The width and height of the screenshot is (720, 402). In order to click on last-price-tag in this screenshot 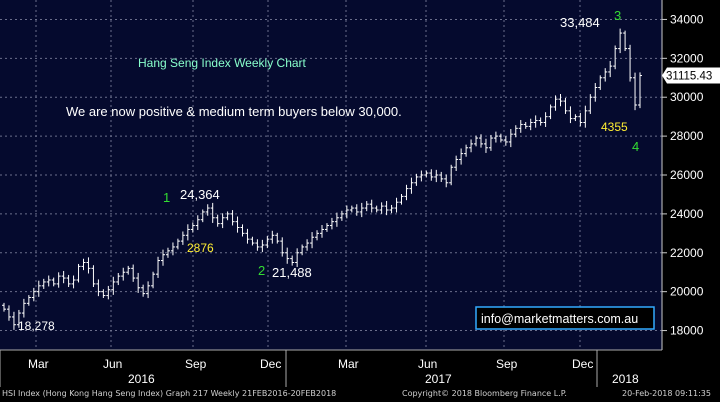, I will do `click(691, 75)`.